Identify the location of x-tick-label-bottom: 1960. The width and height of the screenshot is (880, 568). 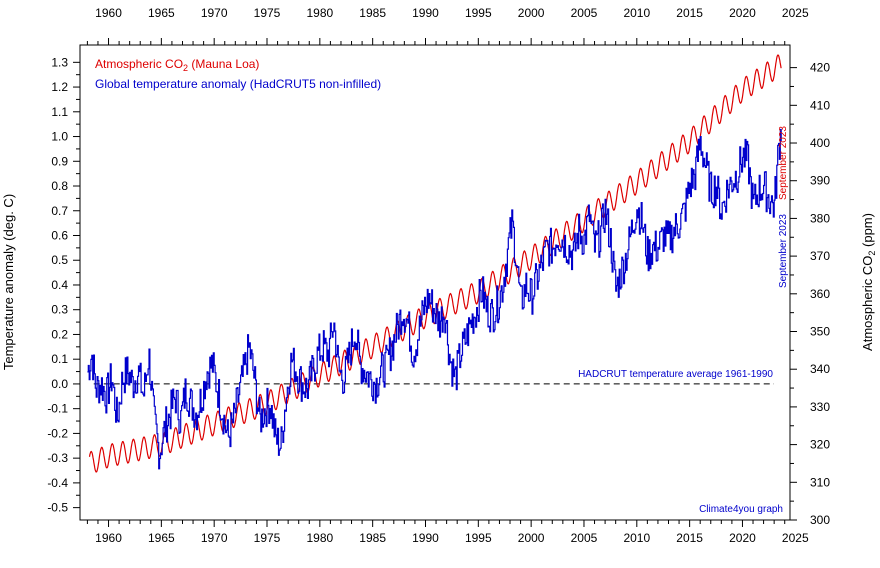
(108, 538).